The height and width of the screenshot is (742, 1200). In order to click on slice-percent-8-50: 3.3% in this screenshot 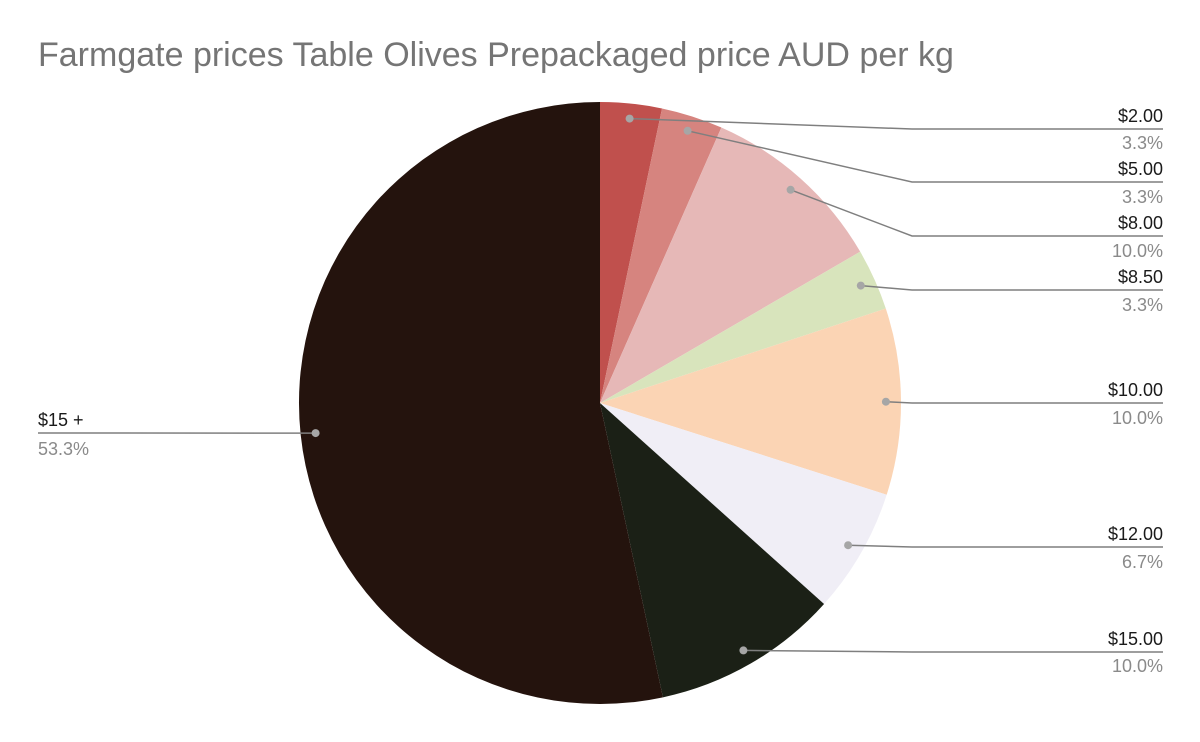, I will do `click(1142, 305)`.